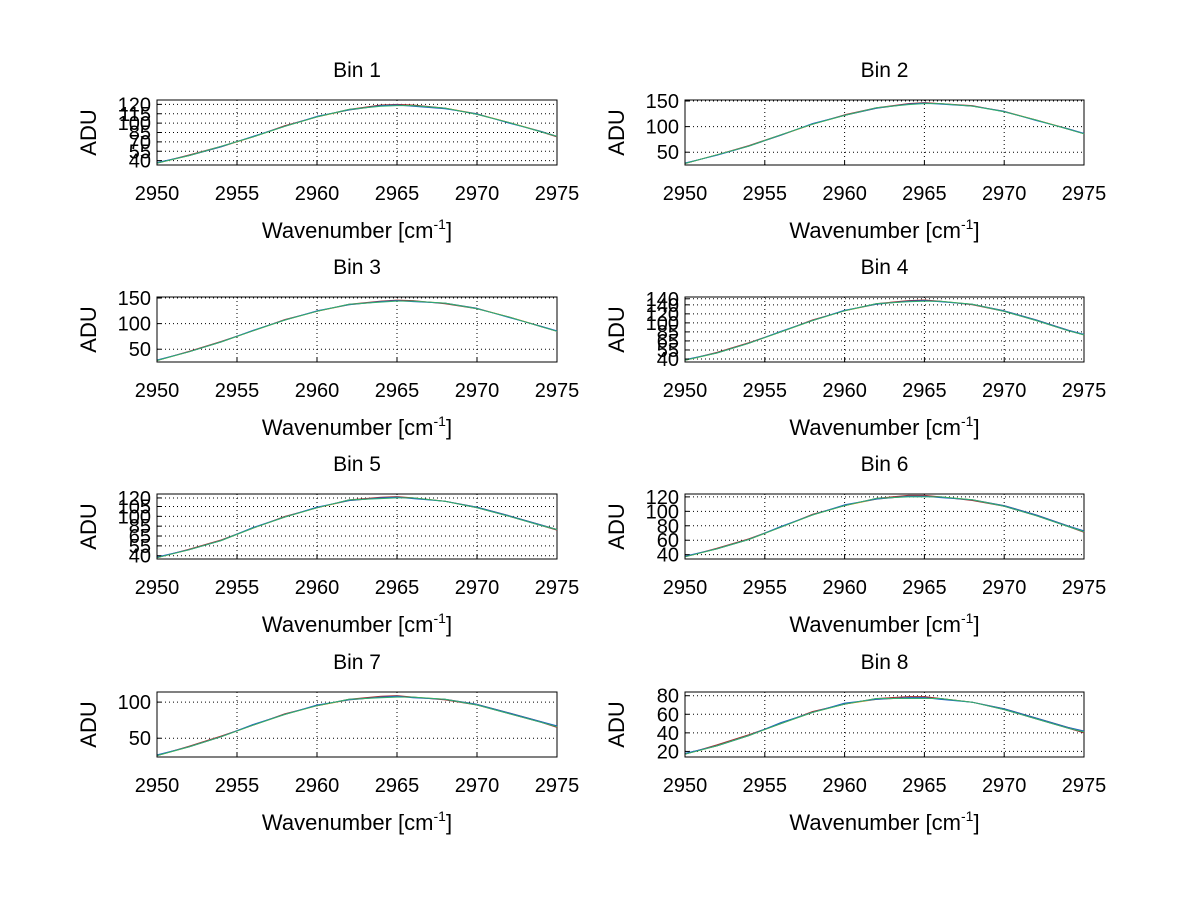 This screenshot has height=901, width=1200. What do you see at coordinates (140, 537) in the screenshot?
I see `y-tick-label: 65` at bounding box center [140, 537].